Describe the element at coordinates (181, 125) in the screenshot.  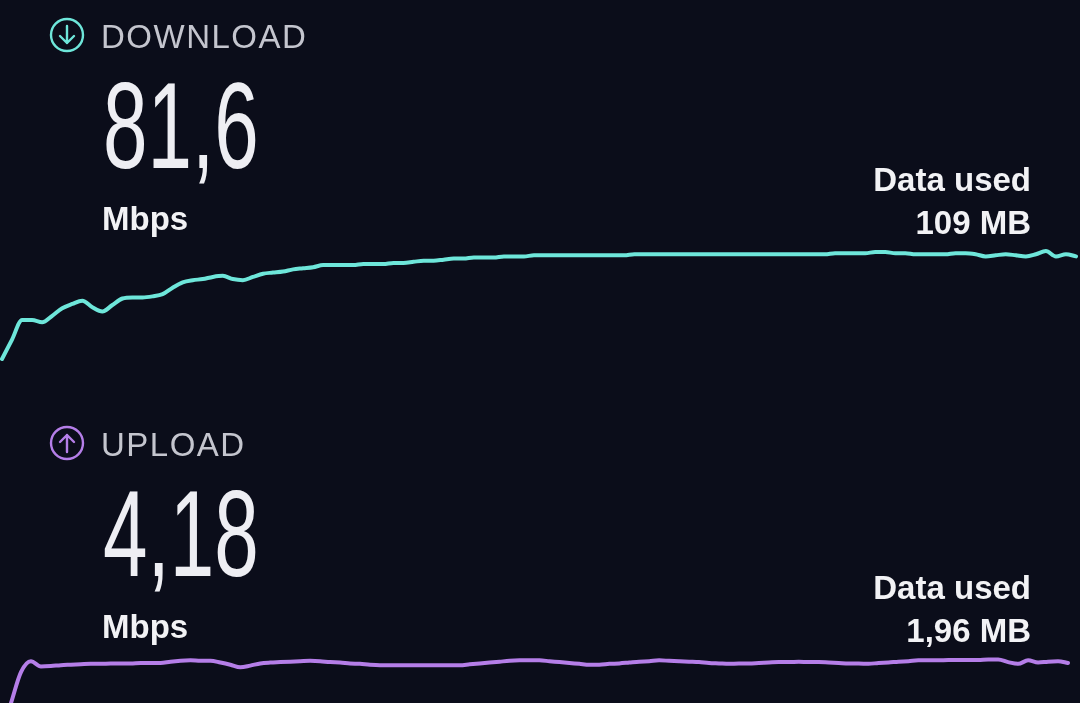
I see `text: 81,6` at that location.